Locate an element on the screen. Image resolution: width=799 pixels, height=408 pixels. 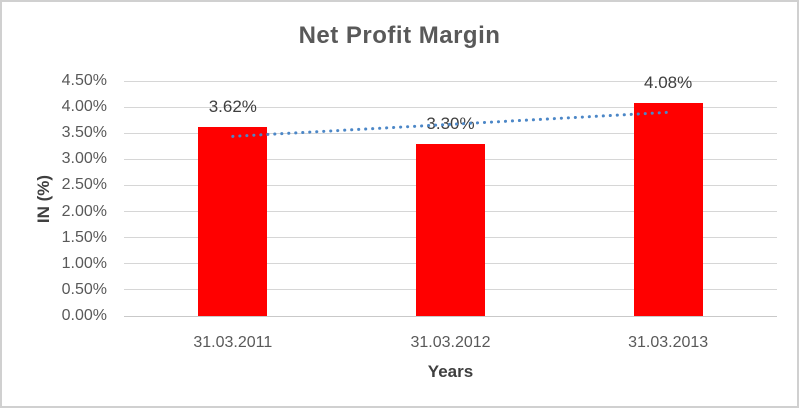
y-tick-label: 4.50% is located at coordinates (84, 80).